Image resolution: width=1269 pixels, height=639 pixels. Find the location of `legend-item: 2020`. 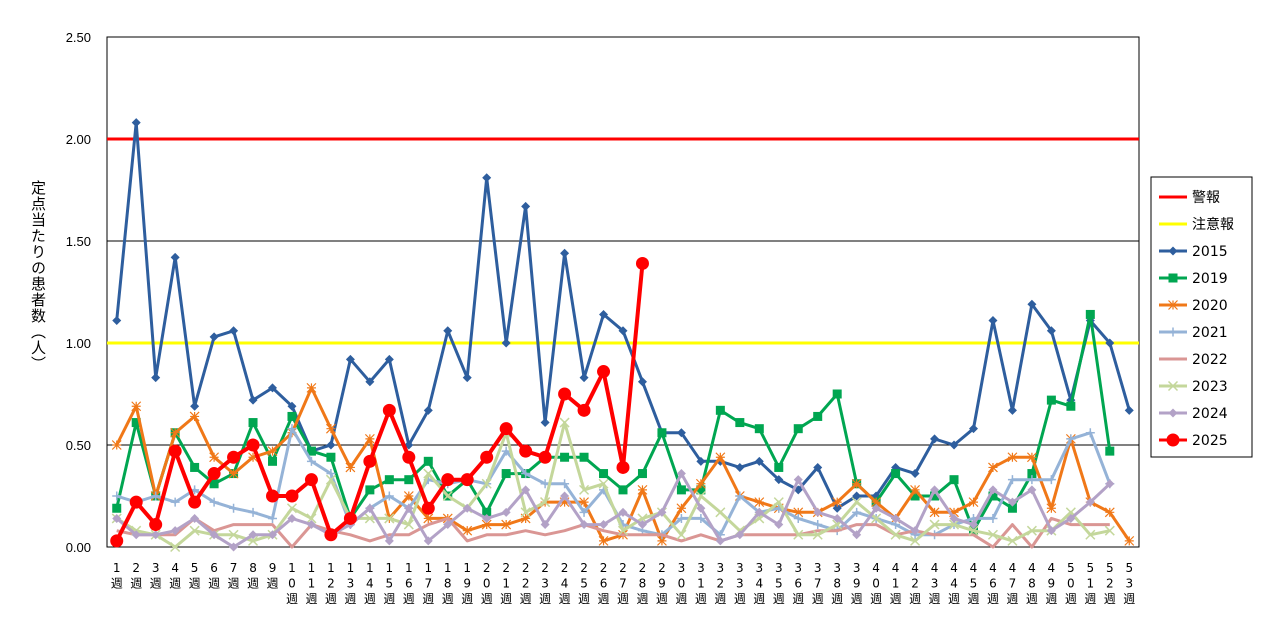

legend-item: 2020 is located at coordinates (1193, 306).